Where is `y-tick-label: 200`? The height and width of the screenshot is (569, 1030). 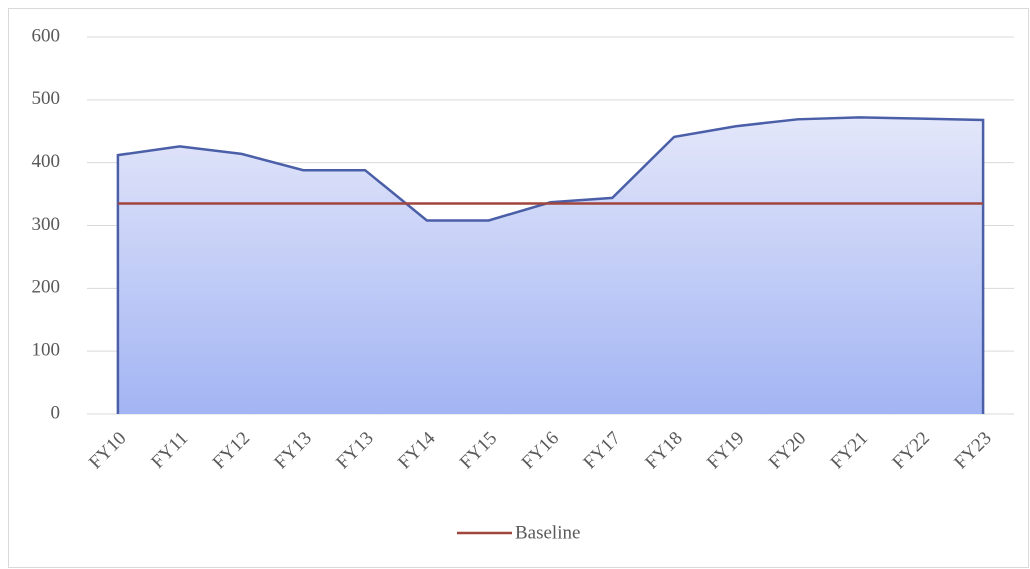
y-tick-label: 200 is located at coordinates (46, 287).